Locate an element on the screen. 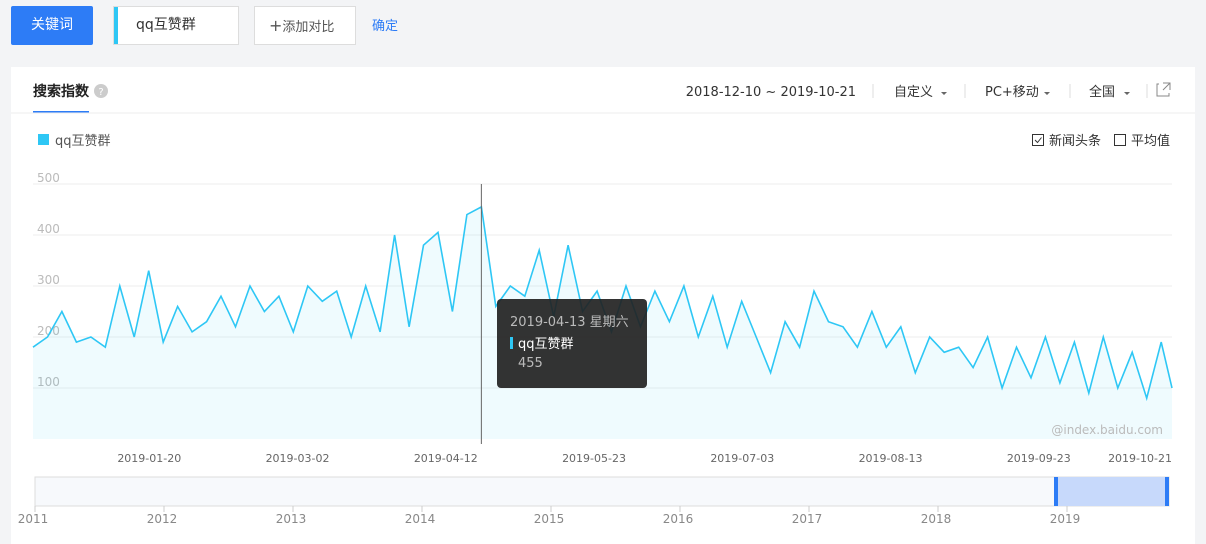 Image resolution: width=1206 pixels, height=544 pixels. y-tick-label: 500 is located at coordinates (48, 178).